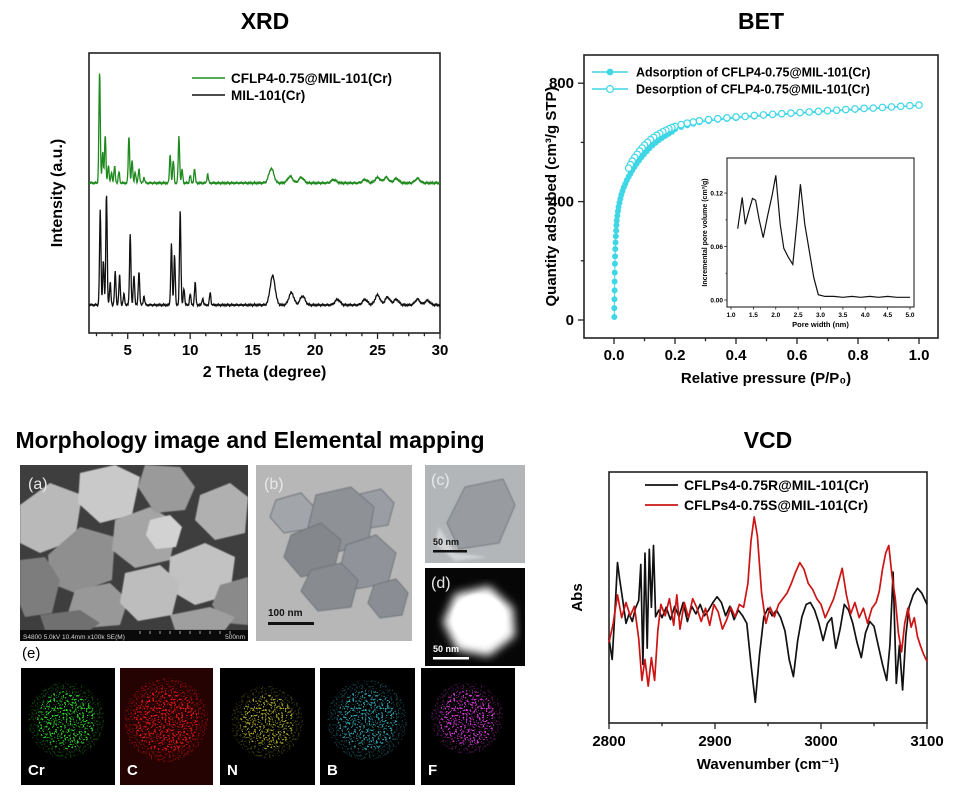 The height and width of the screenshot is (803, 957). Describe the element at coordinates (753, 73) in the screenshot. I see `bet-legend-label-0: Adsorption of CFLP4-0.75@MIL-101(Cr)` at that location.